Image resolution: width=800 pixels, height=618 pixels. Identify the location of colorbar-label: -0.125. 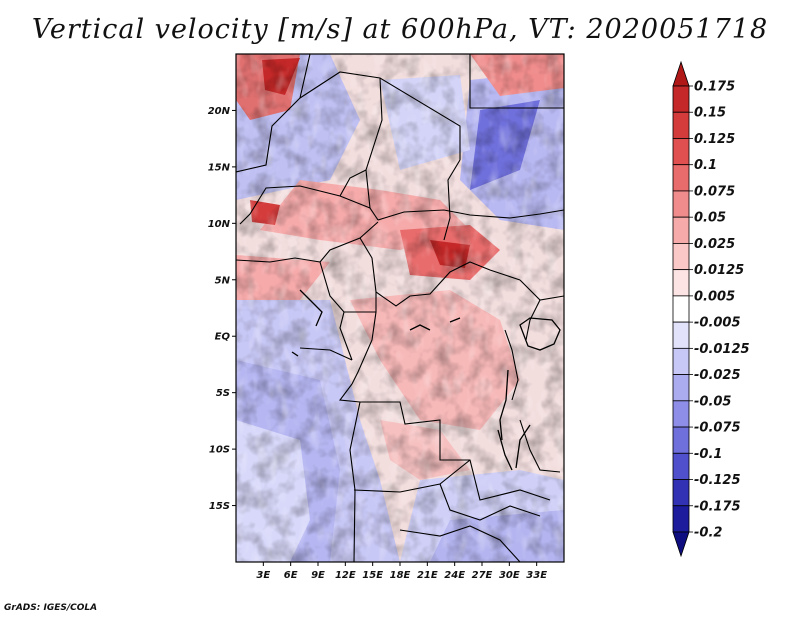
(717, 480).